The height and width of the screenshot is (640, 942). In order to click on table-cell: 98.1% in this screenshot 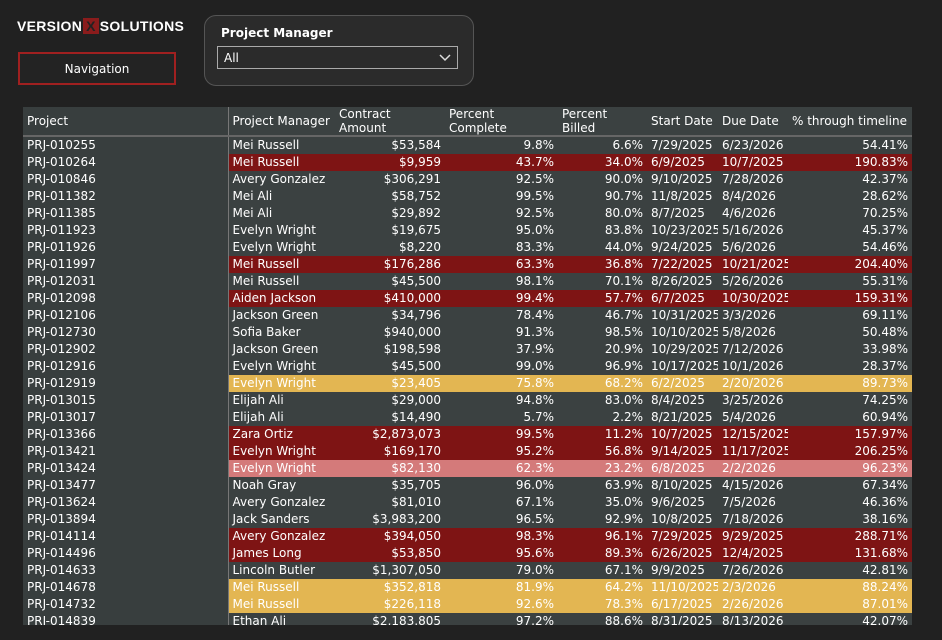, I will do `click(534, 281)`.